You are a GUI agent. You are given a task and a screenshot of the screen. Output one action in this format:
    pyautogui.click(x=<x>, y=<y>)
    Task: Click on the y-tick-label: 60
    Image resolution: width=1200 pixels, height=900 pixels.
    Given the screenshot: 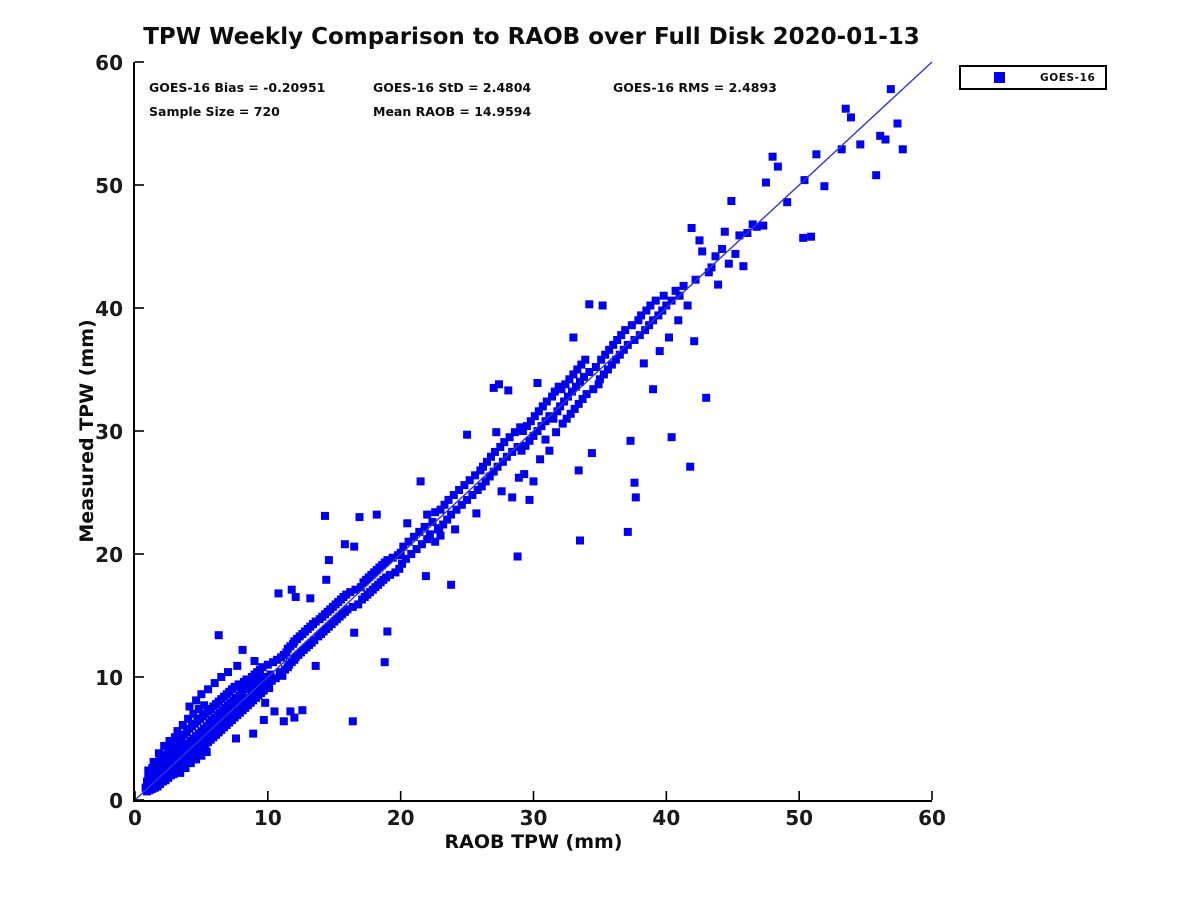 What is the action you would take?
    pyautogui.click(x=109, y=63)
    